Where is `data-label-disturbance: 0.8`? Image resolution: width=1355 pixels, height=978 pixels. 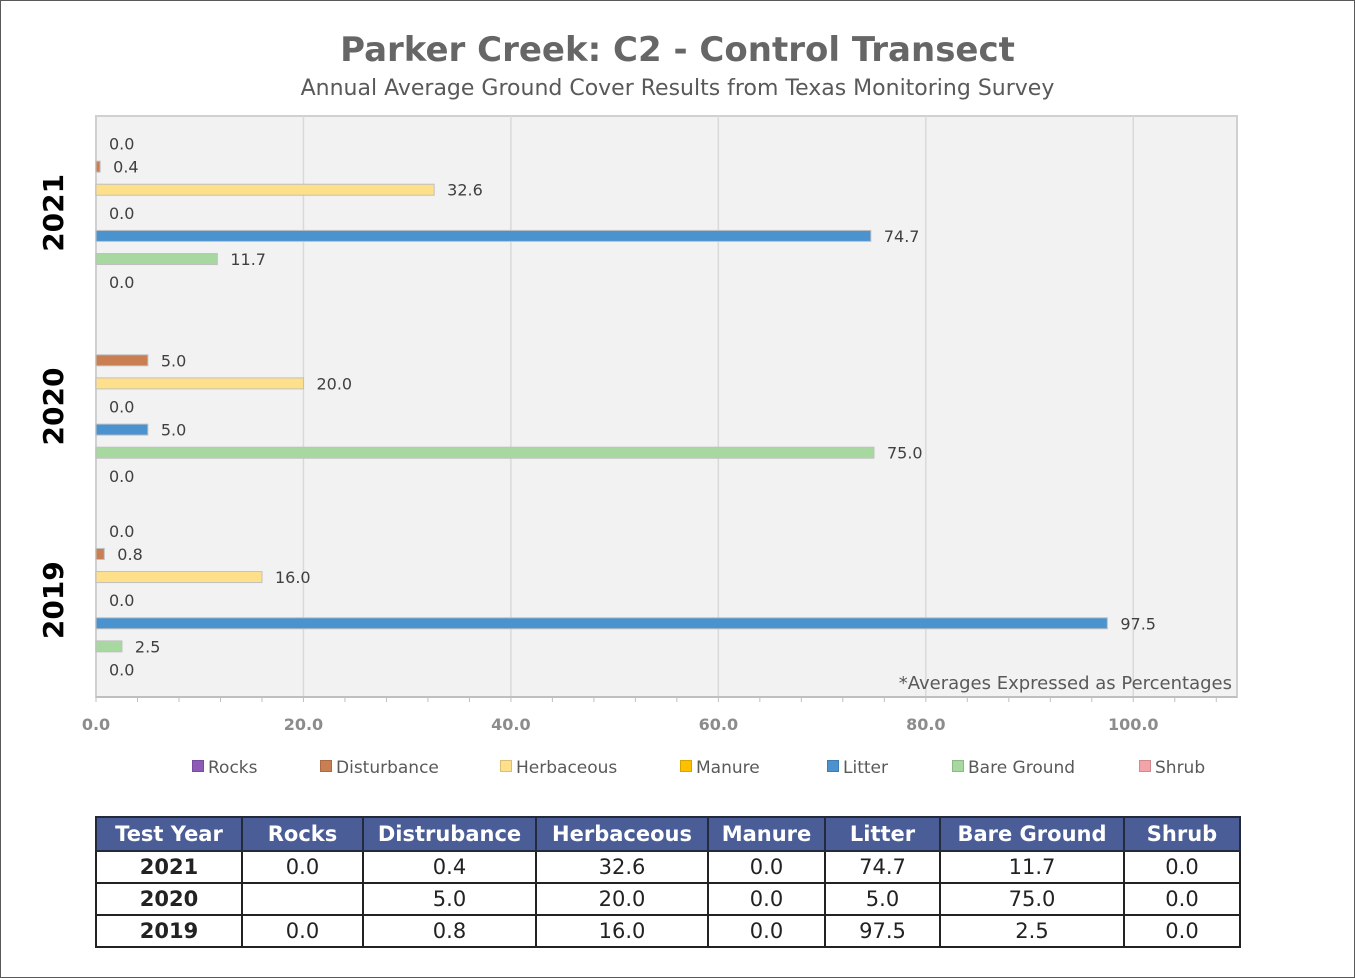 data-label-disturbance: 0.8 is located at coordinates (129, 554).